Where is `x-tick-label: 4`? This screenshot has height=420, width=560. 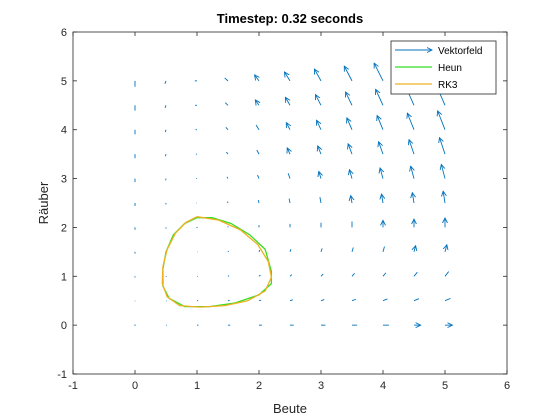 x-tick-label: 4 is located at coordinates (383, 386).